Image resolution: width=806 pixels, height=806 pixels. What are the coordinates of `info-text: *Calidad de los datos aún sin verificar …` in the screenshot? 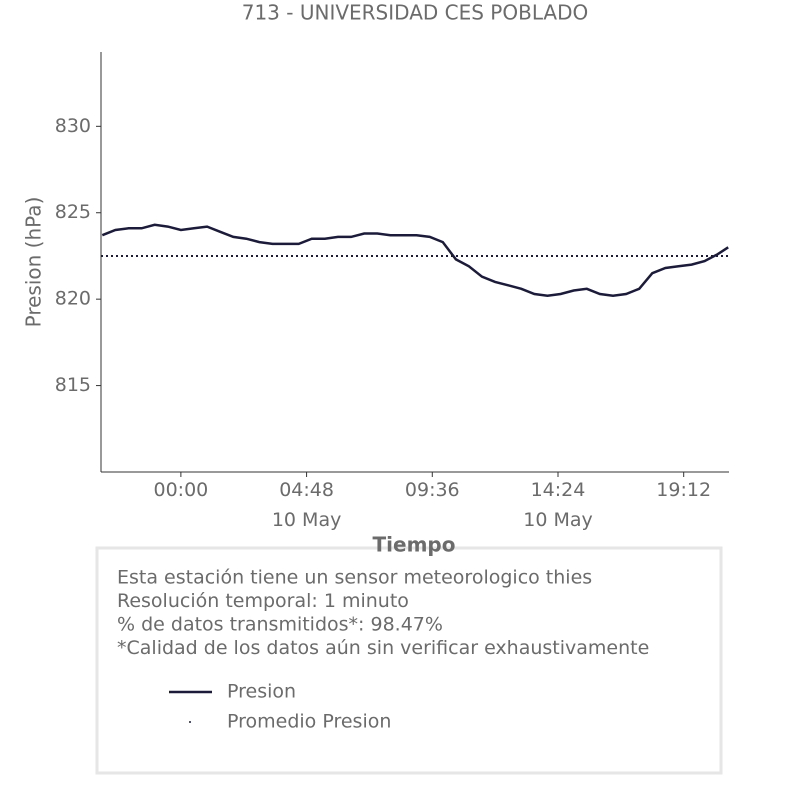 It's located at (383, 648).